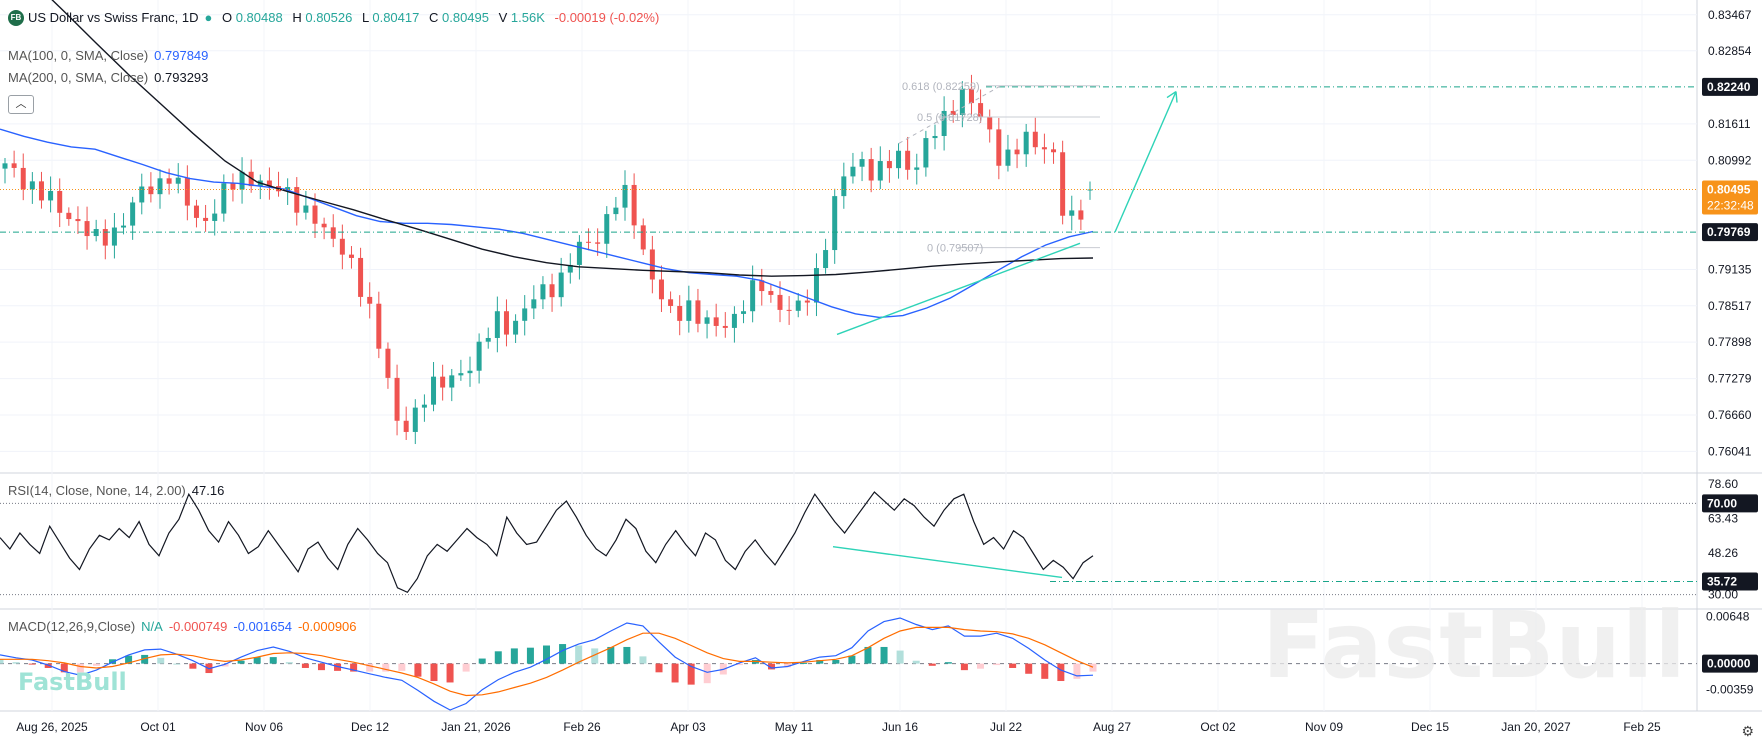 Image resolution: width=1762 pixels, height=746 pixels. What do you see at coordinates (1172, 97) in the screenshot?
I see `arrow-head-icon` at bounding box center [1172, 97].